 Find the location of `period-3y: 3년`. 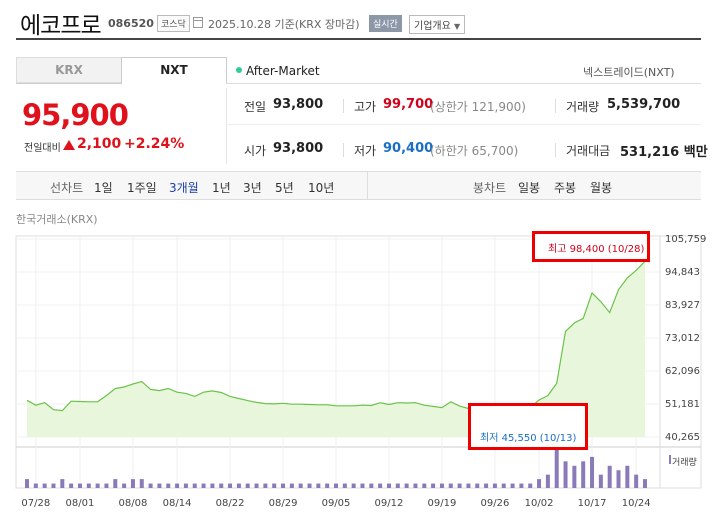

period-3y: 3년 is located at coordinates (252, 188).